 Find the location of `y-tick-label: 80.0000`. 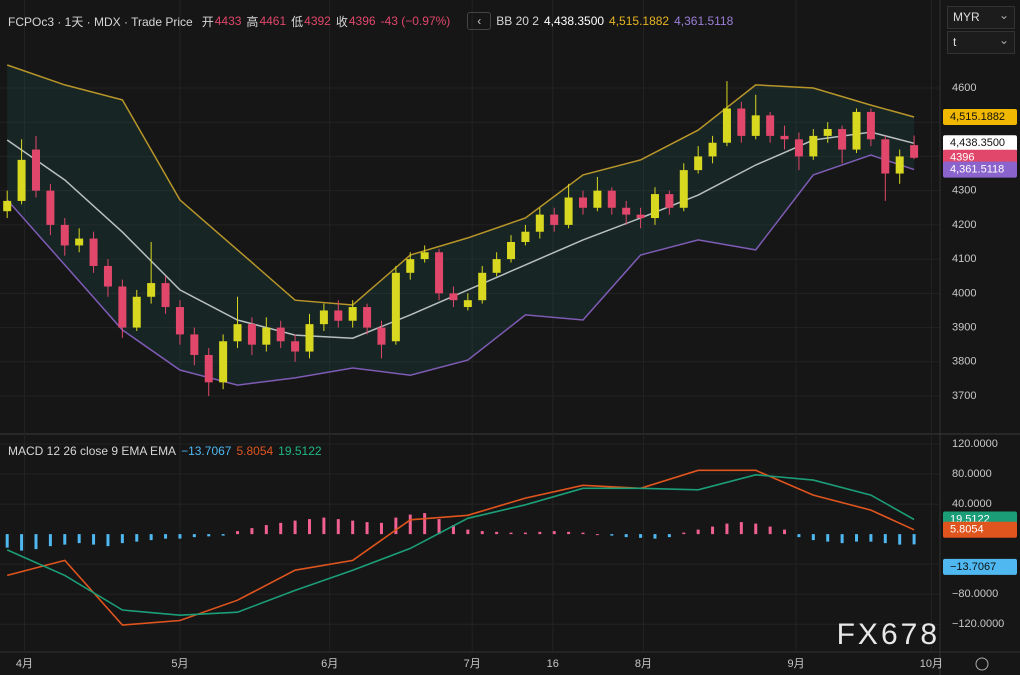

y-tick-label: 80.0000 is located at coordinates (972, 474).